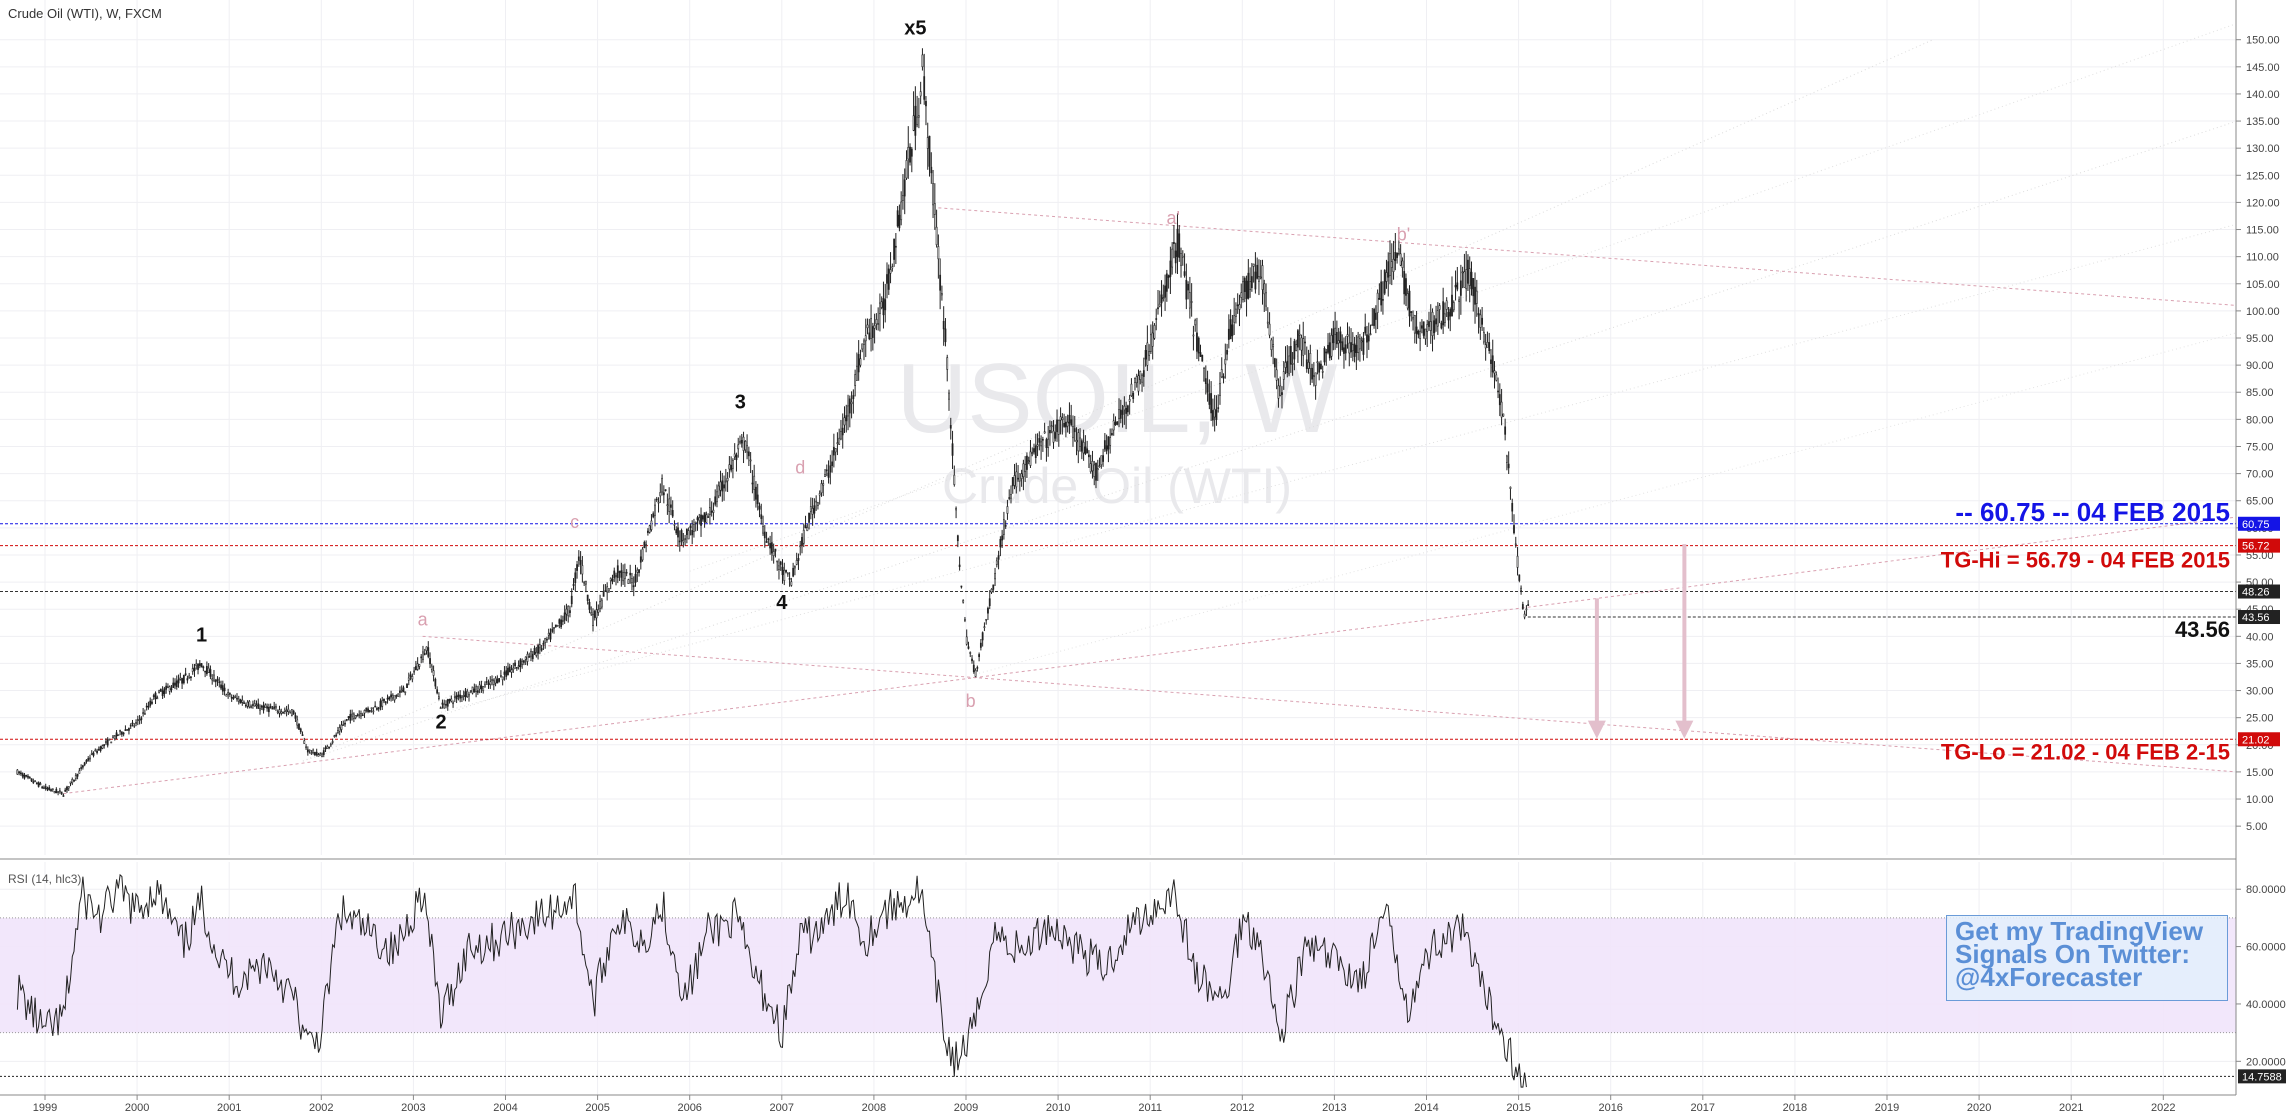 This screenshot has width=2289, height=1117. Describe the element at coordinates (229, 1108) in the screenshot. I see `x-tick-label: 2001` at that location.